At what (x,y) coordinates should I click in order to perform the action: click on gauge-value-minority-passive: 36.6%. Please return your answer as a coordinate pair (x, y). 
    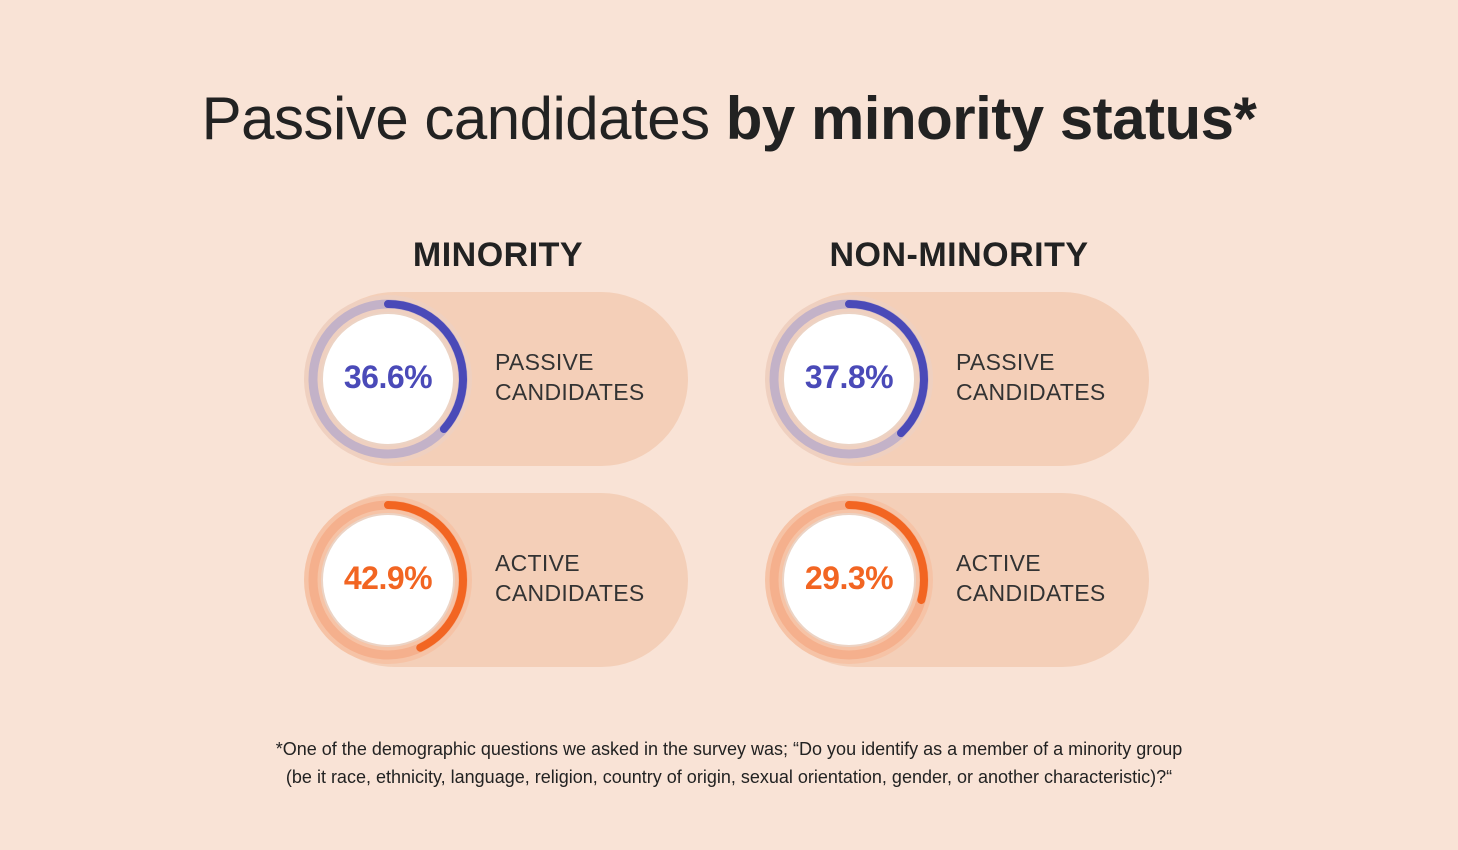
    Looking at the image, I should click on (388, 377).